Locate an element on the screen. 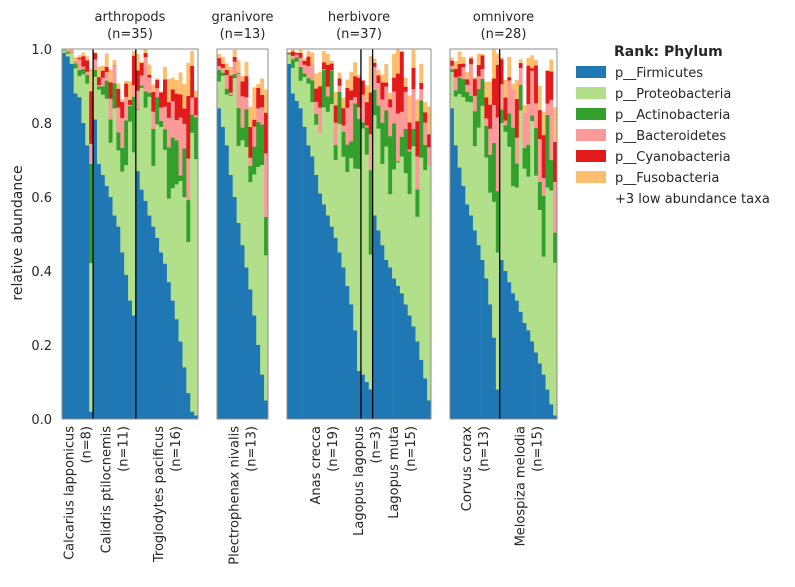 This screenshot has width=795, height=587. species-label: Anas crecca is located at coordinates (316, 465).